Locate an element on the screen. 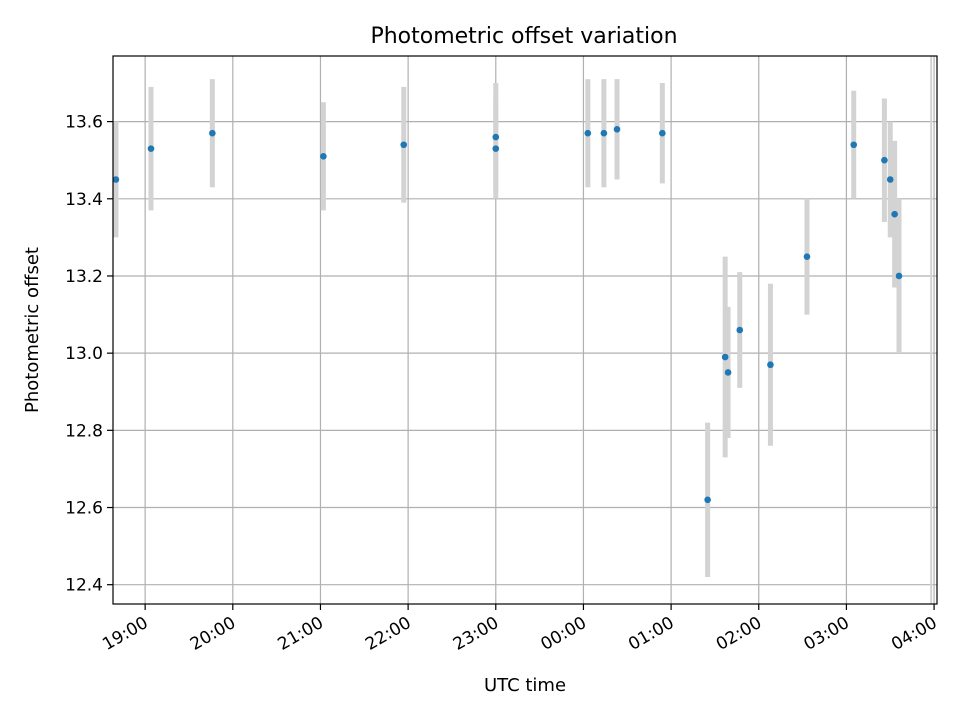  y-tick-label: 12.4 is located at coordinates (84, 586).